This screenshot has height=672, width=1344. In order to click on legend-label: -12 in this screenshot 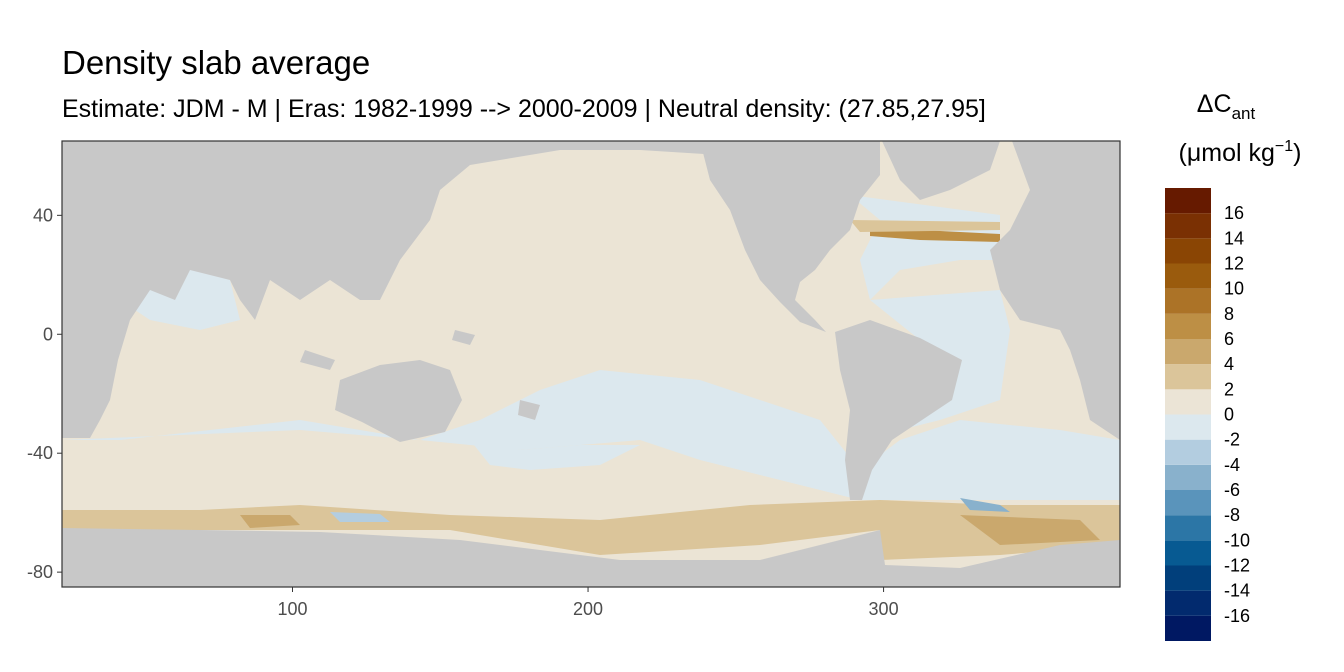, I will do `click(1237, 566)`.